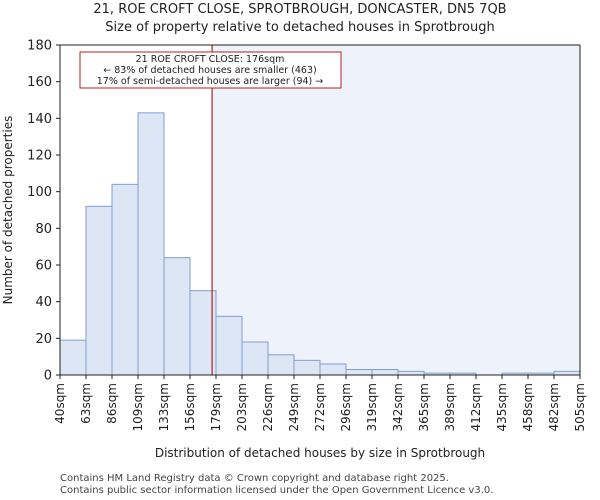 This screenshot has width=600, height=500. I want to click on x-tick-label: 156sqm, so click(190, 407).